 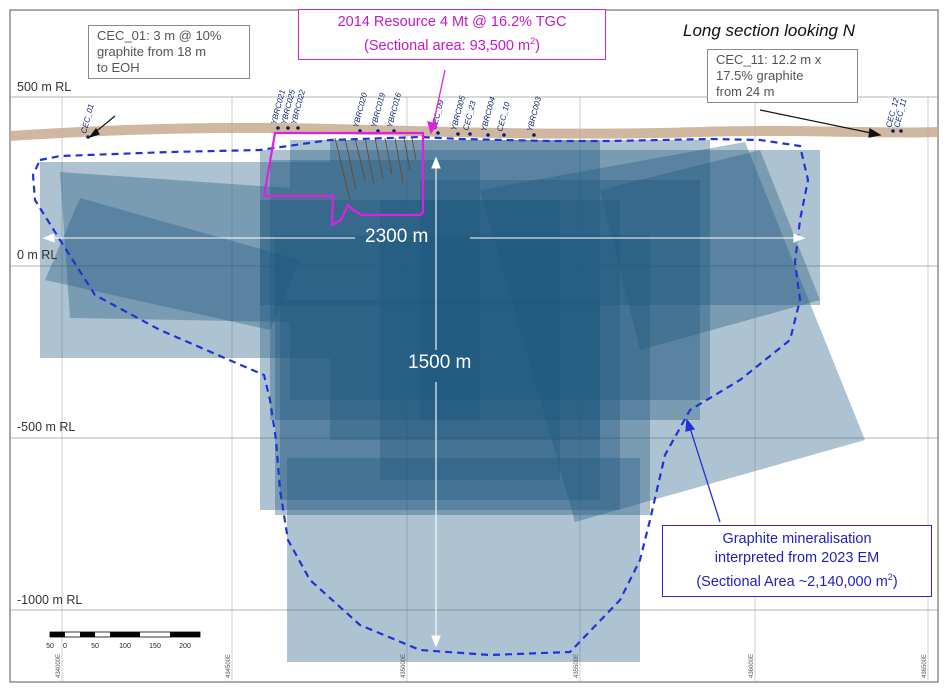 What do you see at coordinates (769, 30) in the screenshot?
I see `section-title: Long section looking N` at bounding box center [769, 30].